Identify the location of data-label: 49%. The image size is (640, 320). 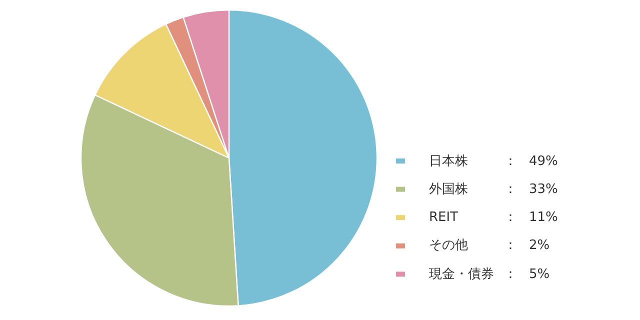
(543, 161).